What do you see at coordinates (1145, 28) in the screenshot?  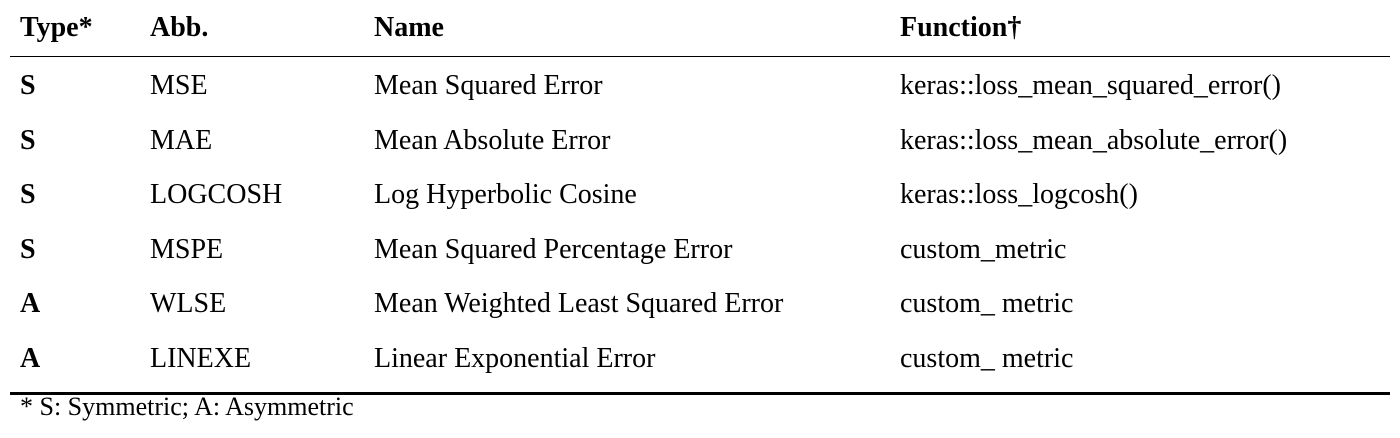 I see `header-function: Function†` at bounding box center [1145, 28].